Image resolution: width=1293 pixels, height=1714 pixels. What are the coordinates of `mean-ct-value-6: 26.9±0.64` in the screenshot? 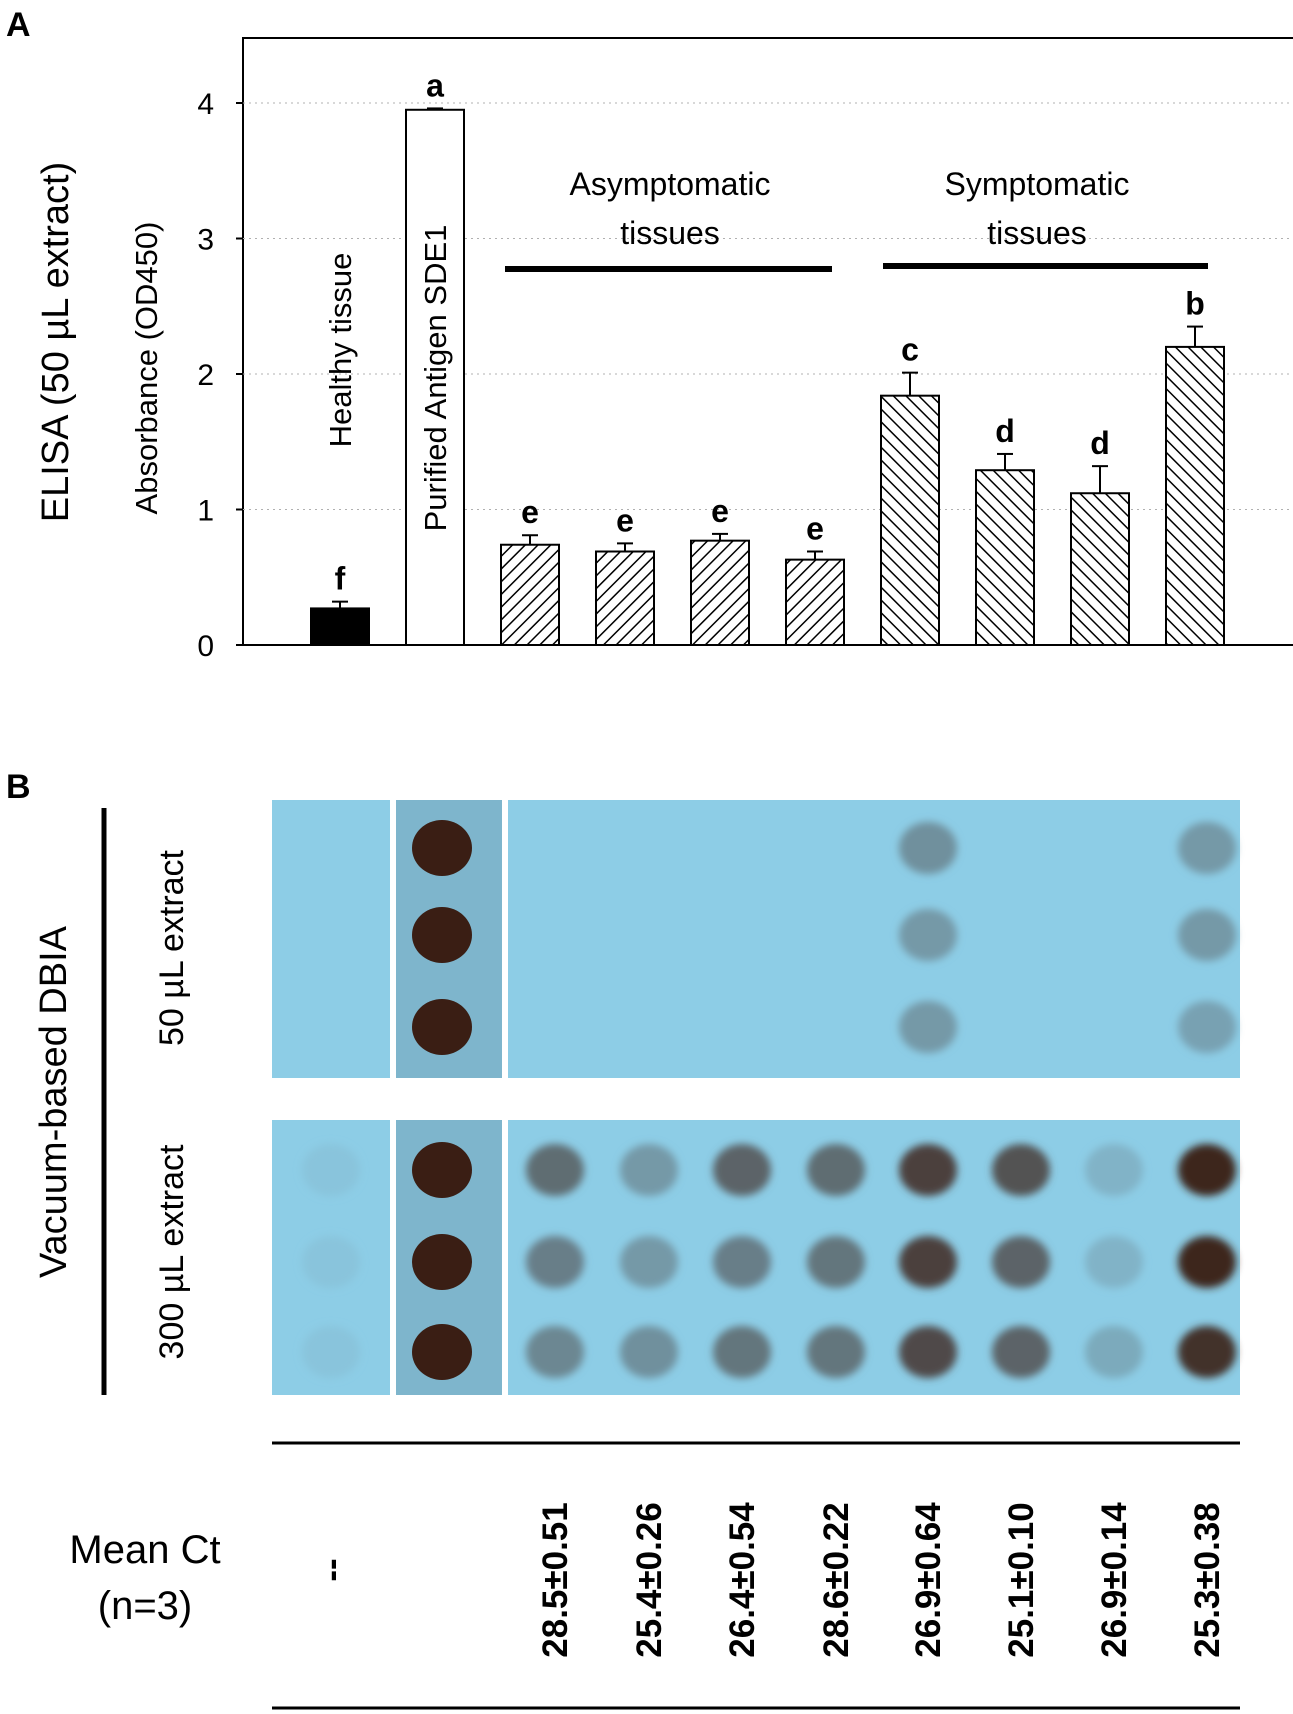 It's located at (928, 1580).